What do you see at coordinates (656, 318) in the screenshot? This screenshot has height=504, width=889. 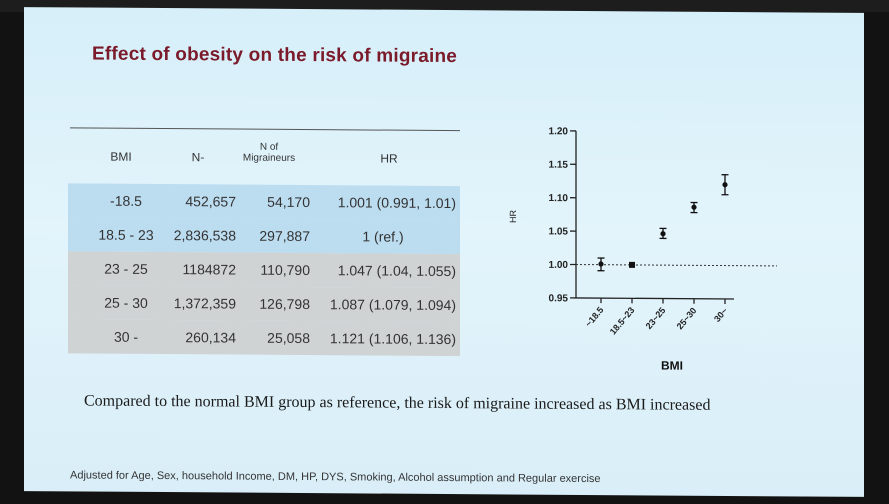 I see `x-tick-label: 23~25` at bounding box center [656, 318].